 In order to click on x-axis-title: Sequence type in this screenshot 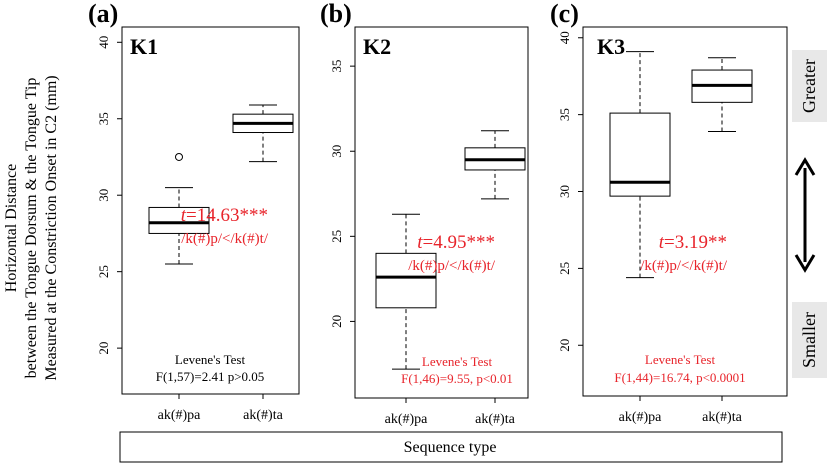, I will do `click(450, 447)`.